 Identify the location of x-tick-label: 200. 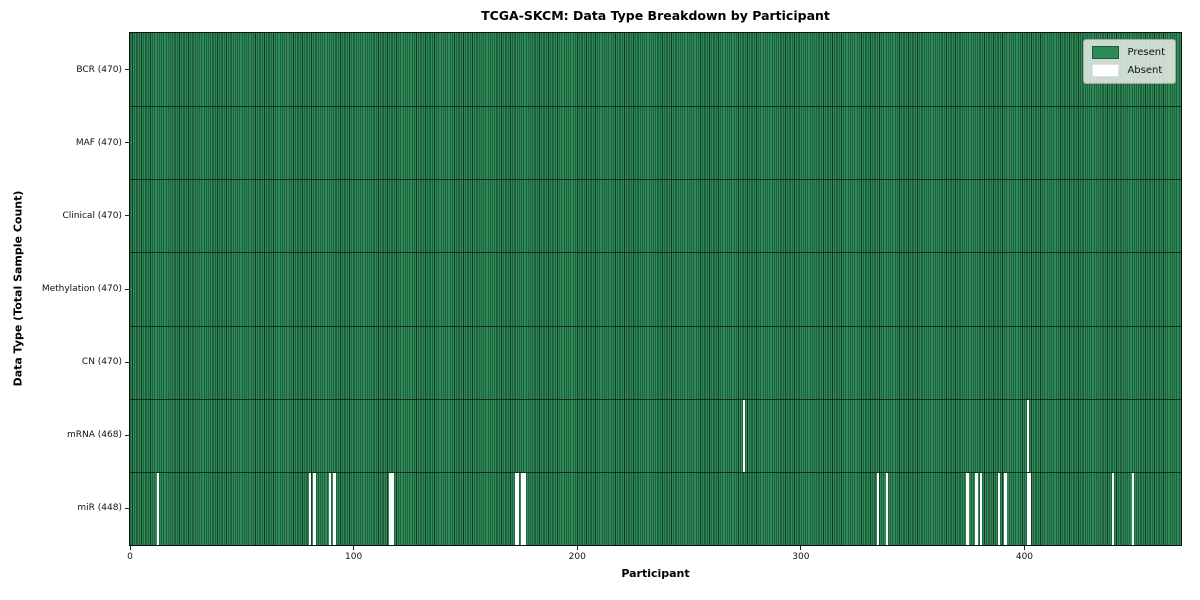
(577, 557).